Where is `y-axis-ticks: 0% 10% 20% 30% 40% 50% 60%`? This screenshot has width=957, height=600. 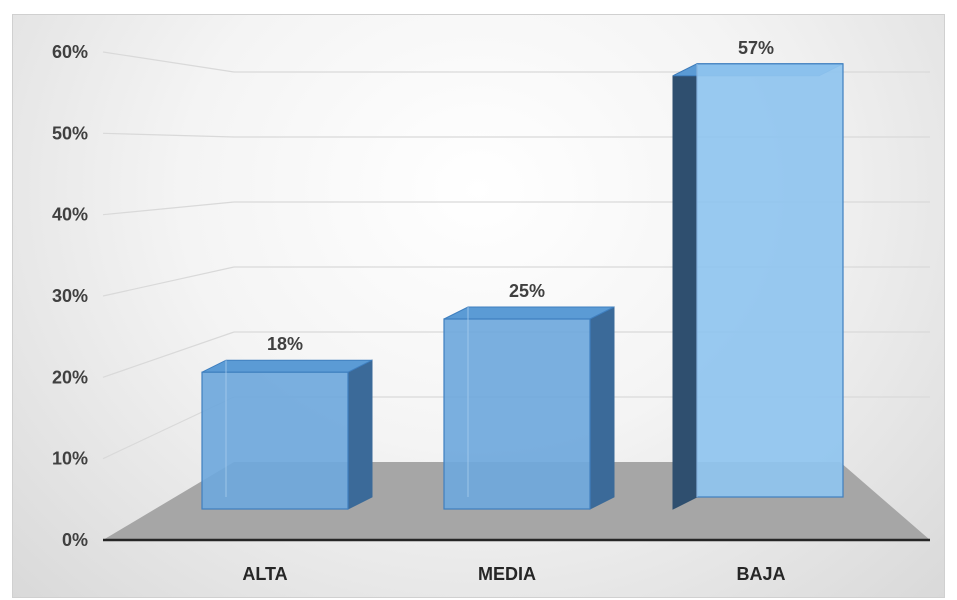
y-axis-ticks: 0% 10% 20% 30% 40% 50% 60% is located at coordinates (70, 296).